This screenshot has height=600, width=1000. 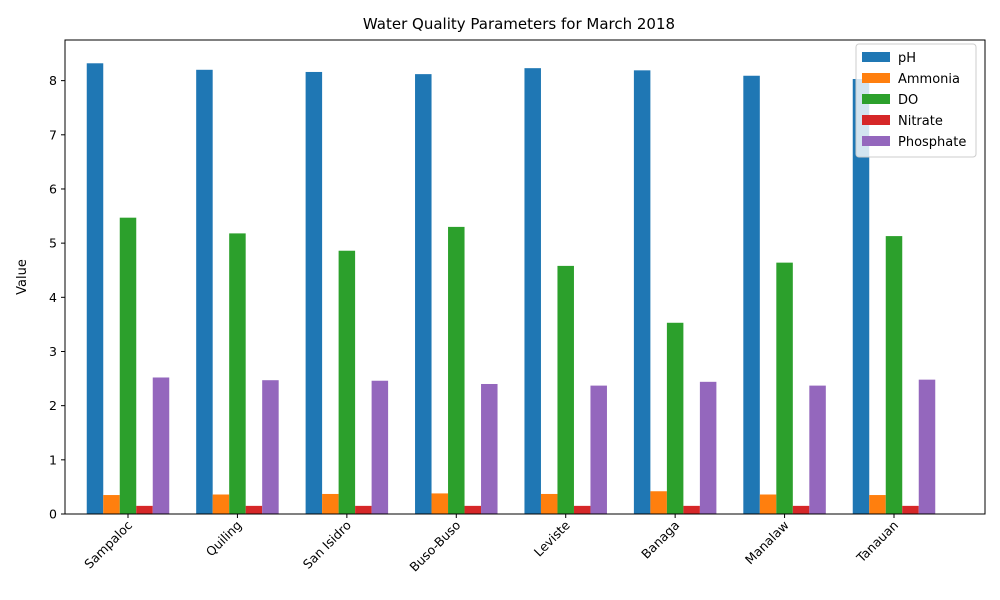 I want to click on bar-phosphate-leviste, so click(x=598, y=449).